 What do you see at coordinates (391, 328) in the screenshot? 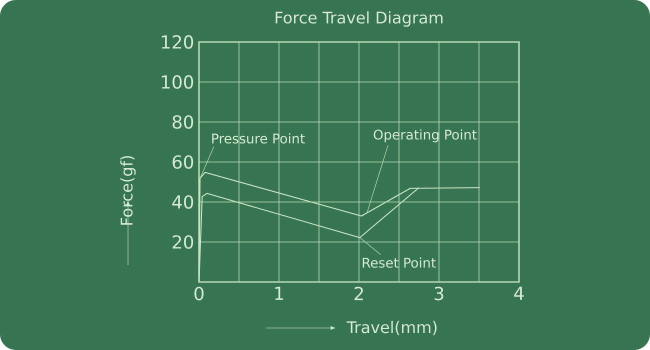
I see `x-axis-title: Travel(mm)` at bounding box center [391, 328].